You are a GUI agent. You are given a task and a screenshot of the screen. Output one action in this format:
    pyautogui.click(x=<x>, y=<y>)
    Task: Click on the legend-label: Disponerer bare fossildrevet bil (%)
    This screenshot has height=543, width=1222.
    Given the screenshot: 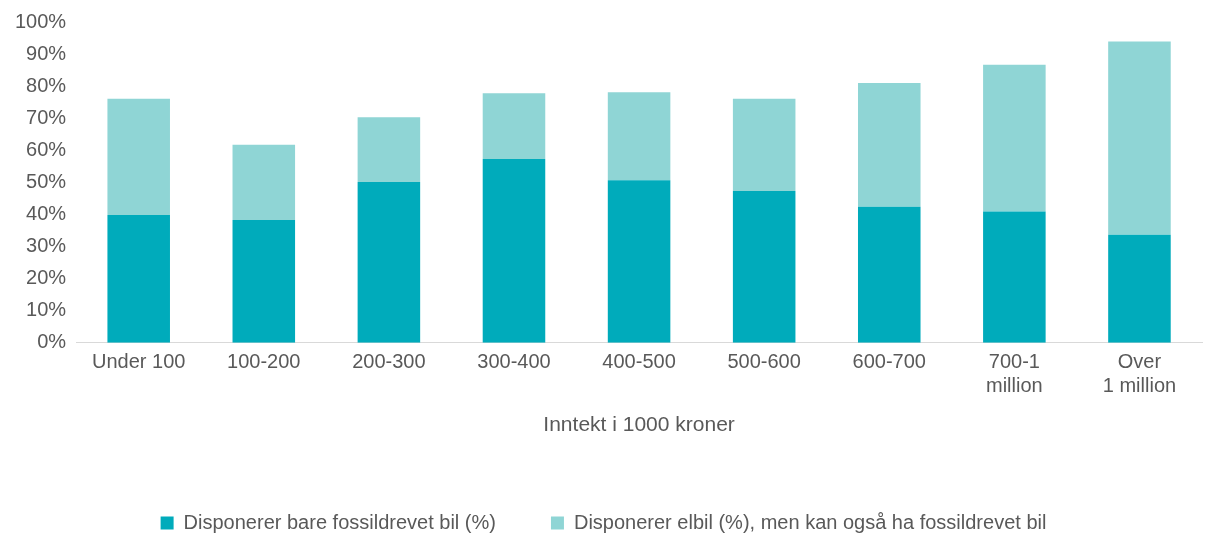 What is the action you would take?
    pyautogui.click(x=339, y=521)
    